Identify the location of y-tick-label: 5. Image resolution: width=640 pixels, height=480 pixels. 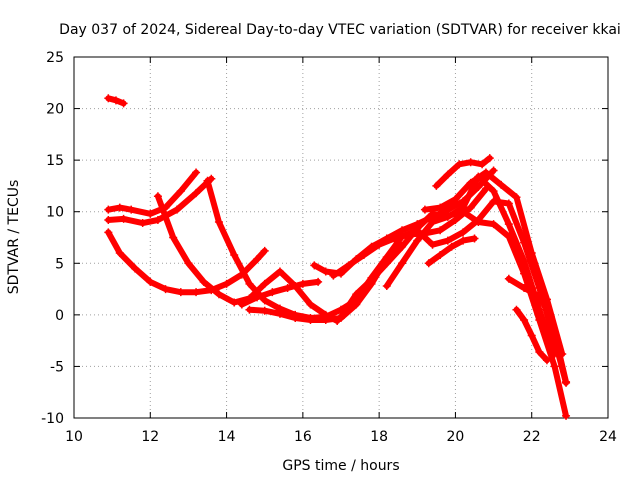
(59, 264).